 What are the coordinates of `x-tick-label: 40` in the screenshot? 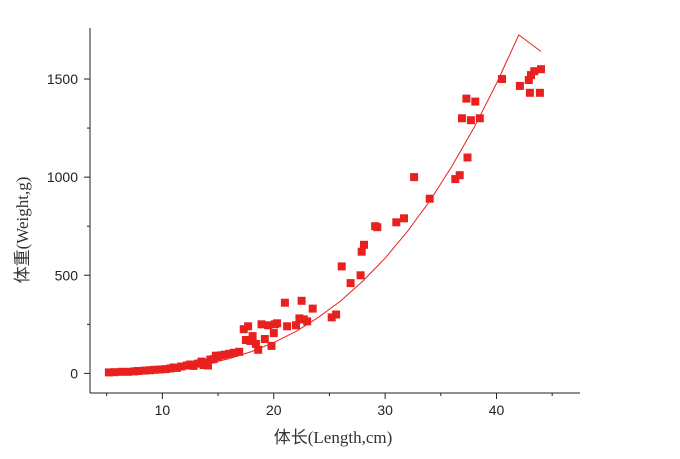 It's located at (497, 410).